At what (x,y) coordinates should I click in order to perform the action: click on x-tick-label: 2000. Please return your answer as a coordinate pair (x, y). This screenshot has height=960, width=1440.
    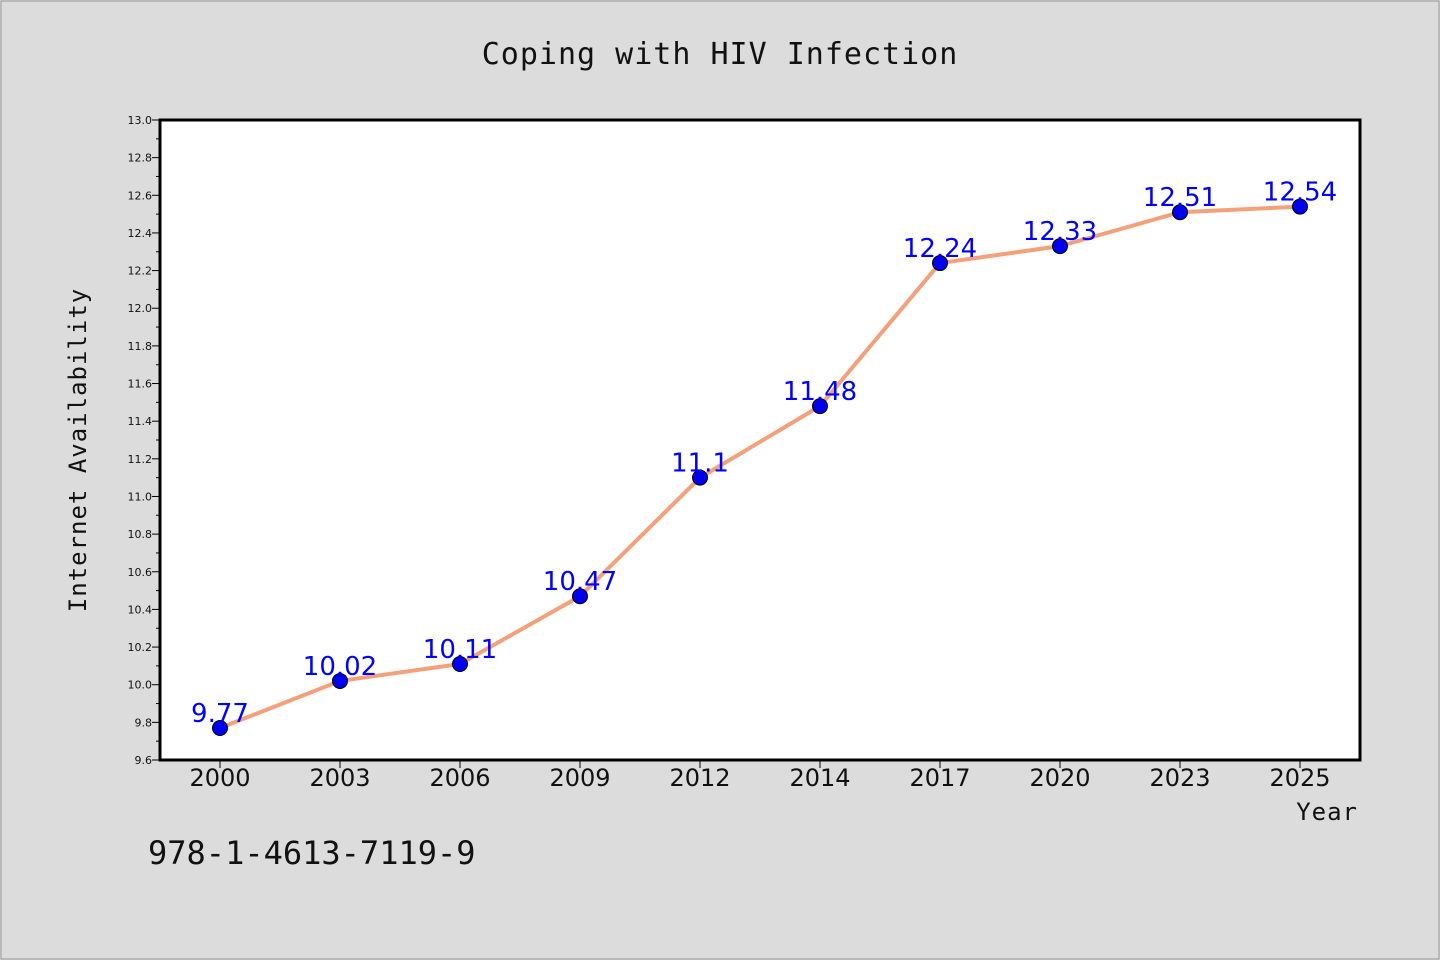
    Looking at the image, I should click on (219, 778).